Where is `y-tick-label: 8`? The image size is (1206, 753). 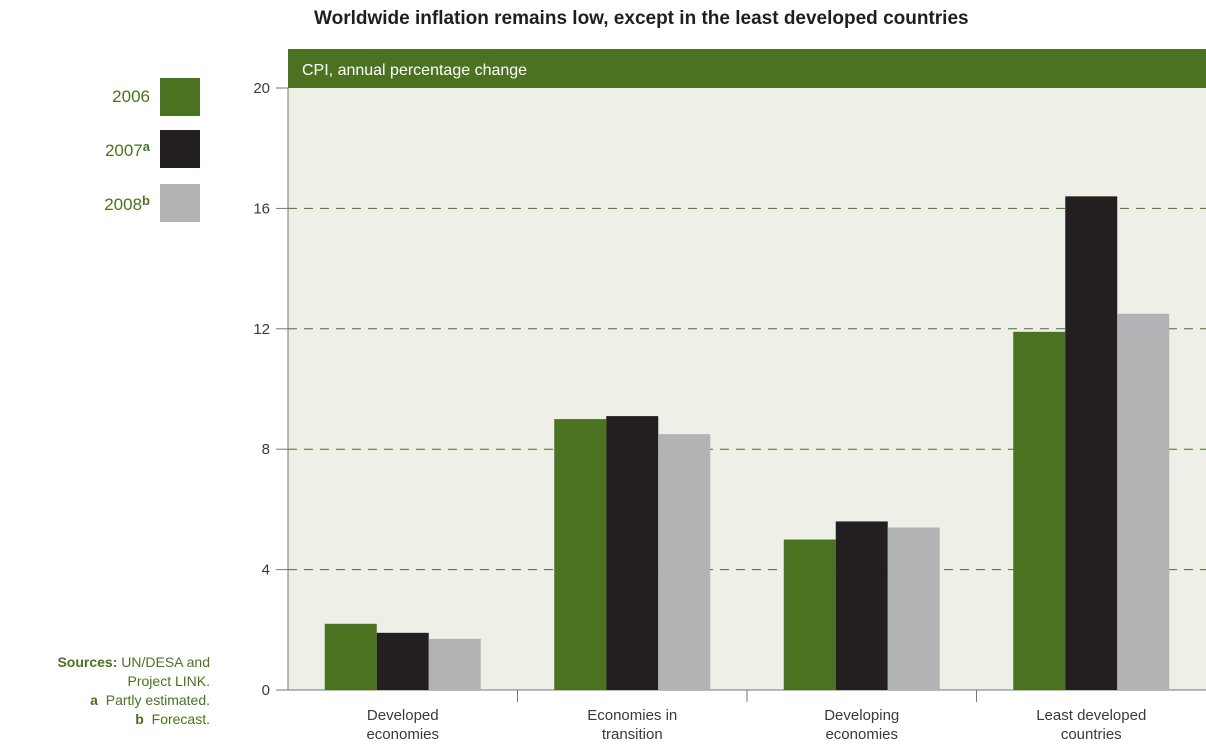 y-tick-label: 8 is located at coordinates (266, 449).